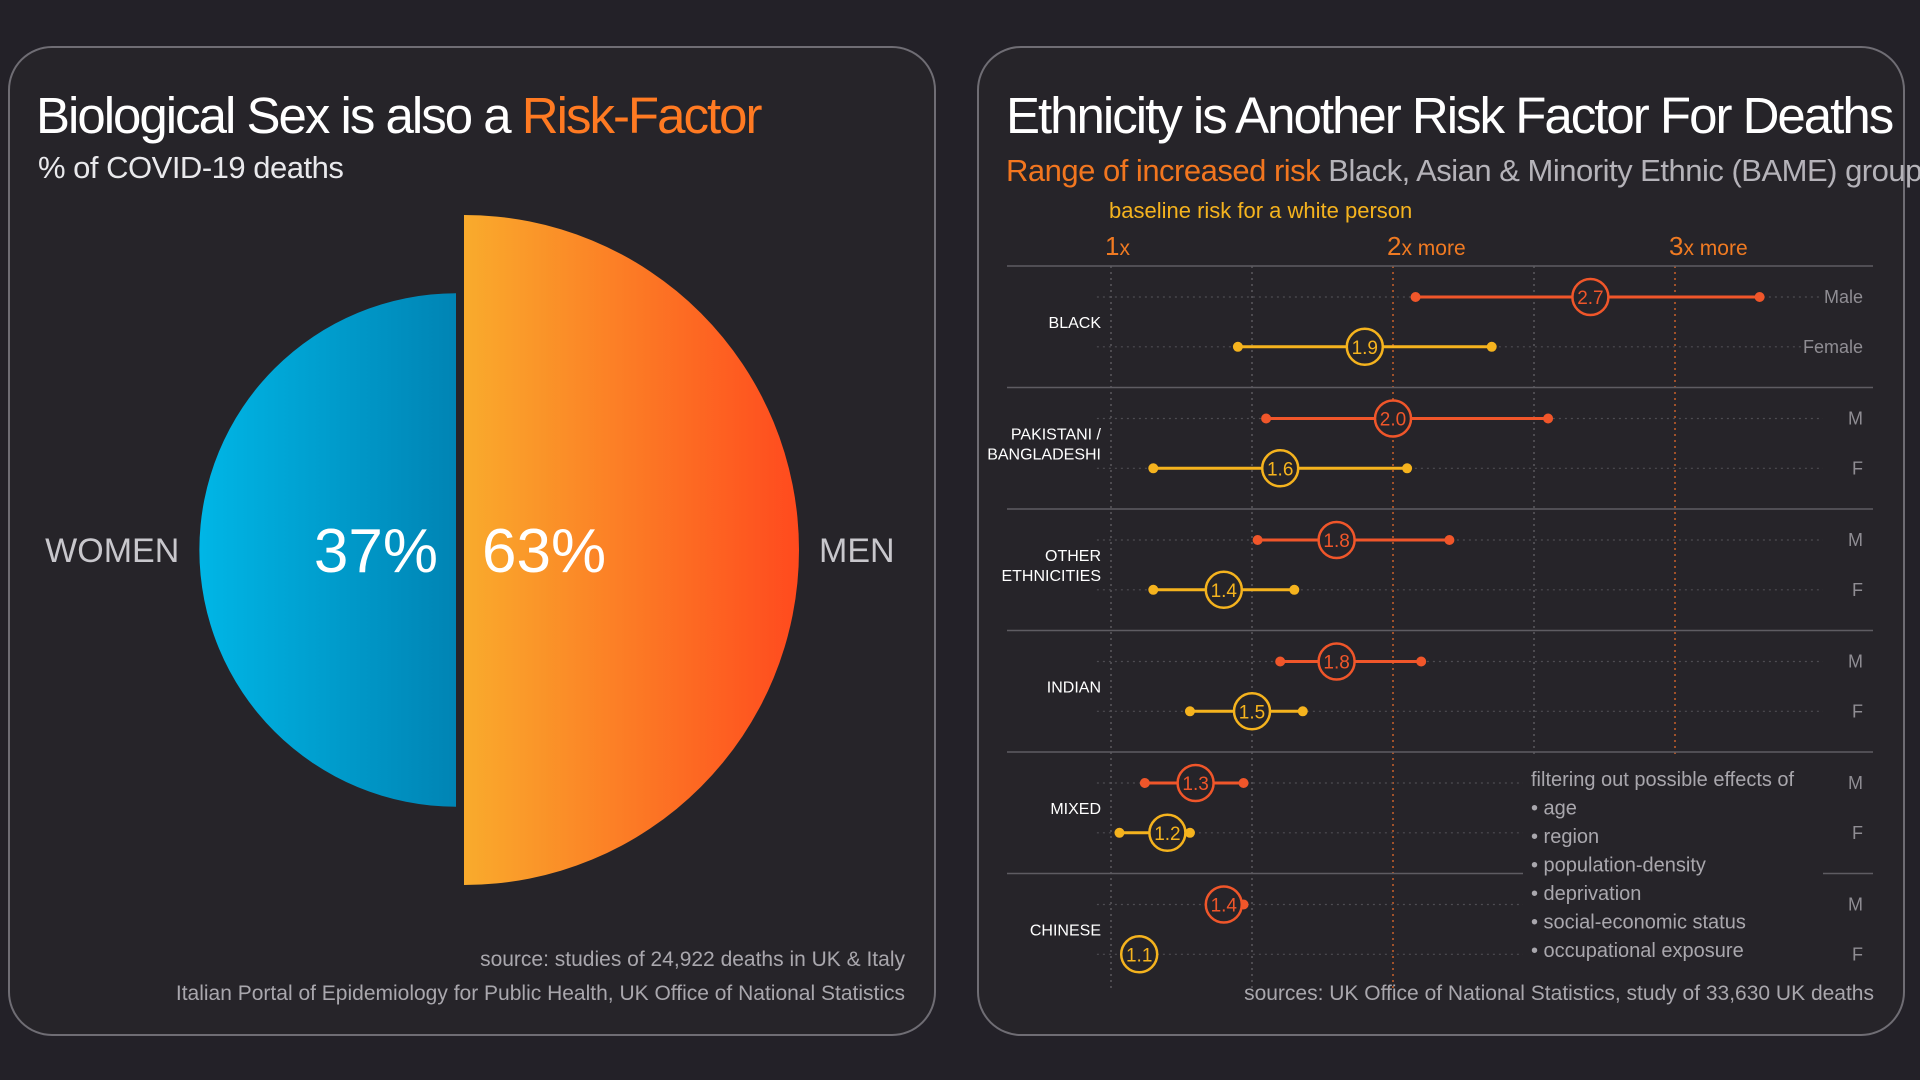 This screenshot has width=1920, height=1080. What do you see at coordinates (544, 551) in the screenshot?
I see `men-percent-label: 63%` at bounding box center [544, 551].